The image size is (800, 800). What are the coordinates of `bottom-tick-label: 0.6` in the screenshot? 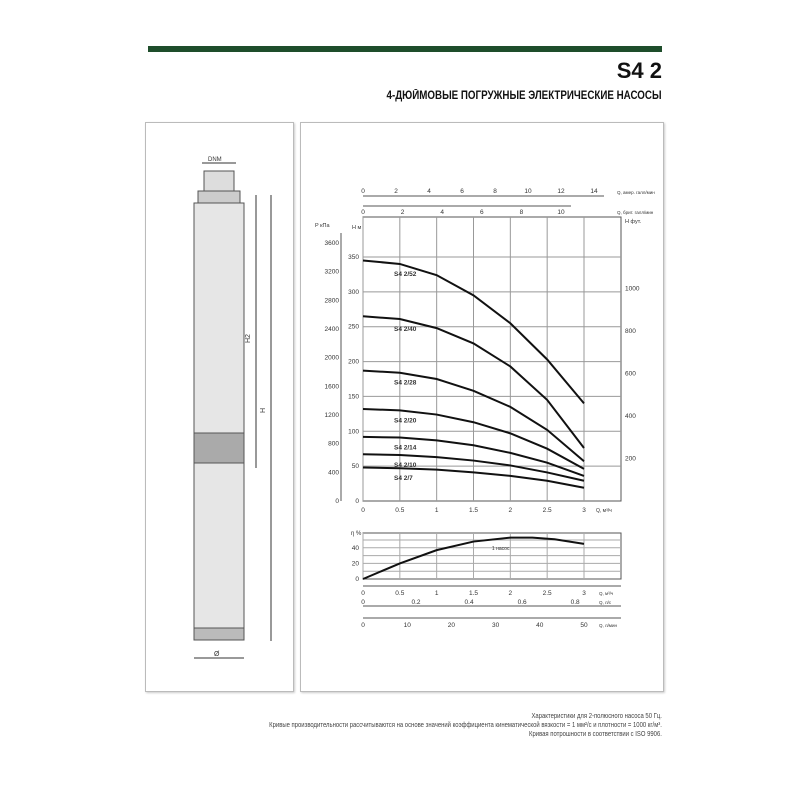 It's located at (522, 602).